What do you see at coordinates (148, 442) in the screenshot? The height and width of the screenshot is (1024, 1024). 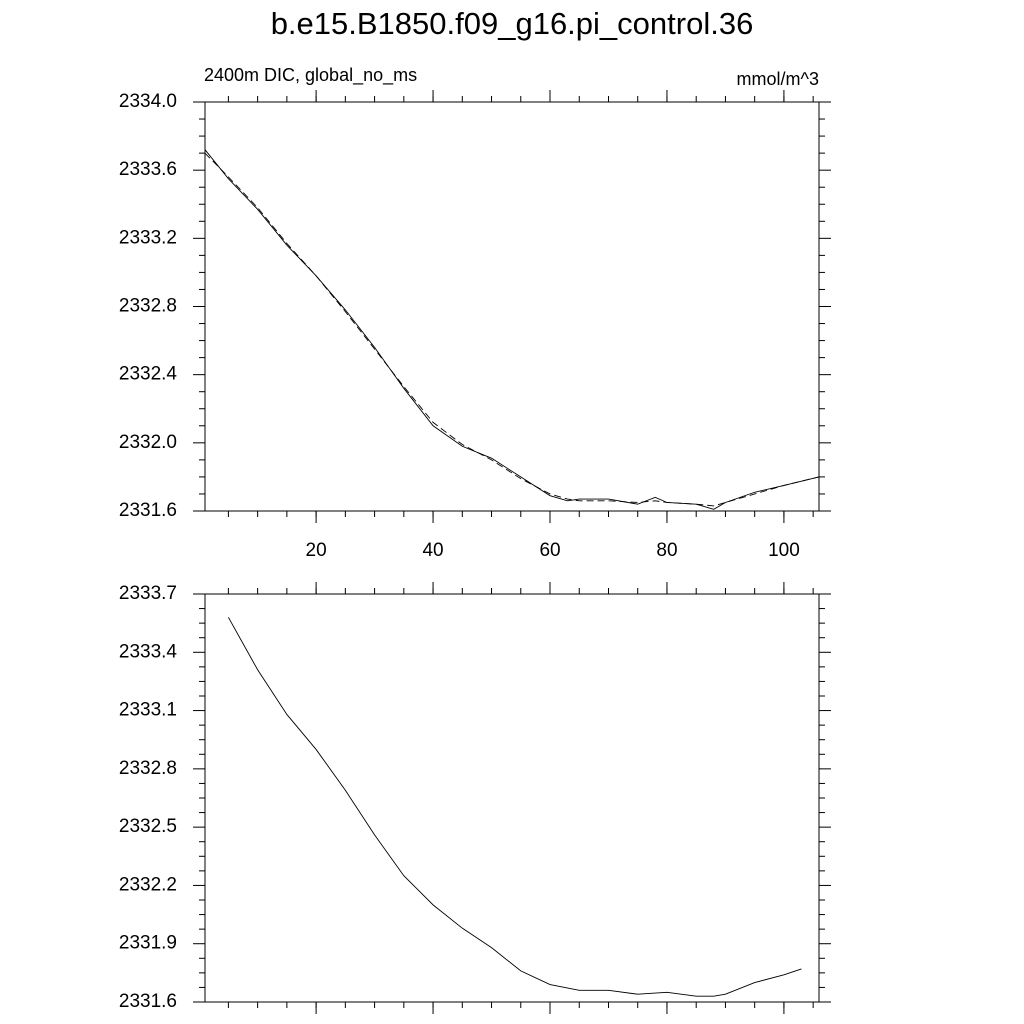 I see `y-tick-label: 2332.0` at bounding box center [148, 442].